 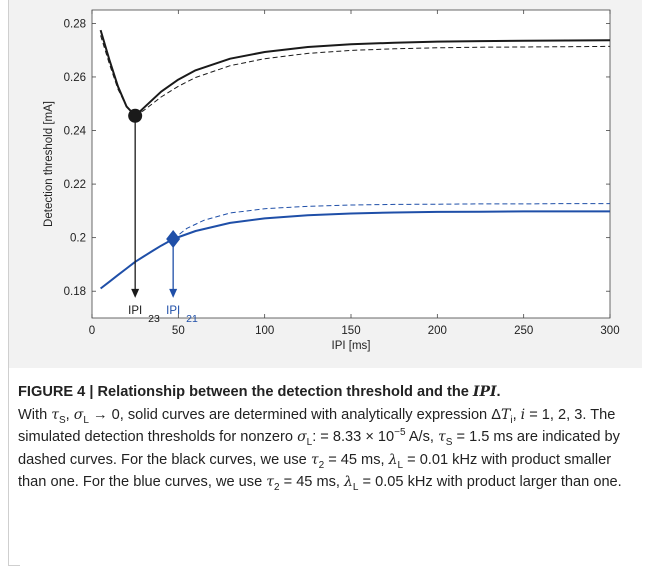 What do you see at coordinates (437, 331) in the screenshot?
I see `x-tick-label: 200` at bounding box center [437, 331].